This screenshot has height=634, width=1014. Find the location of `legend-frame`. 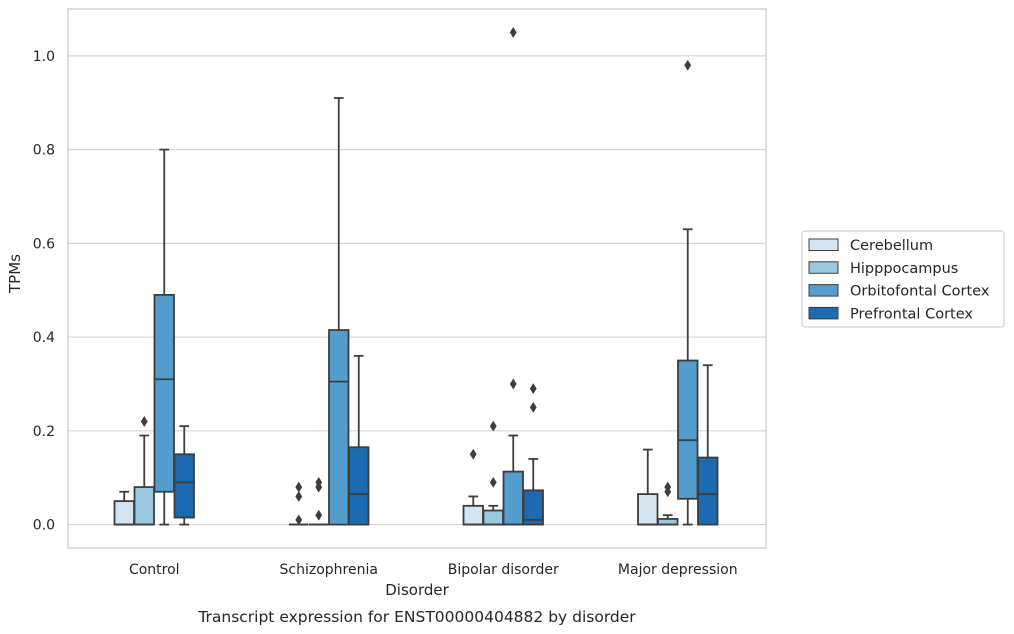

legend-frame is located at coordinates (903, 279).